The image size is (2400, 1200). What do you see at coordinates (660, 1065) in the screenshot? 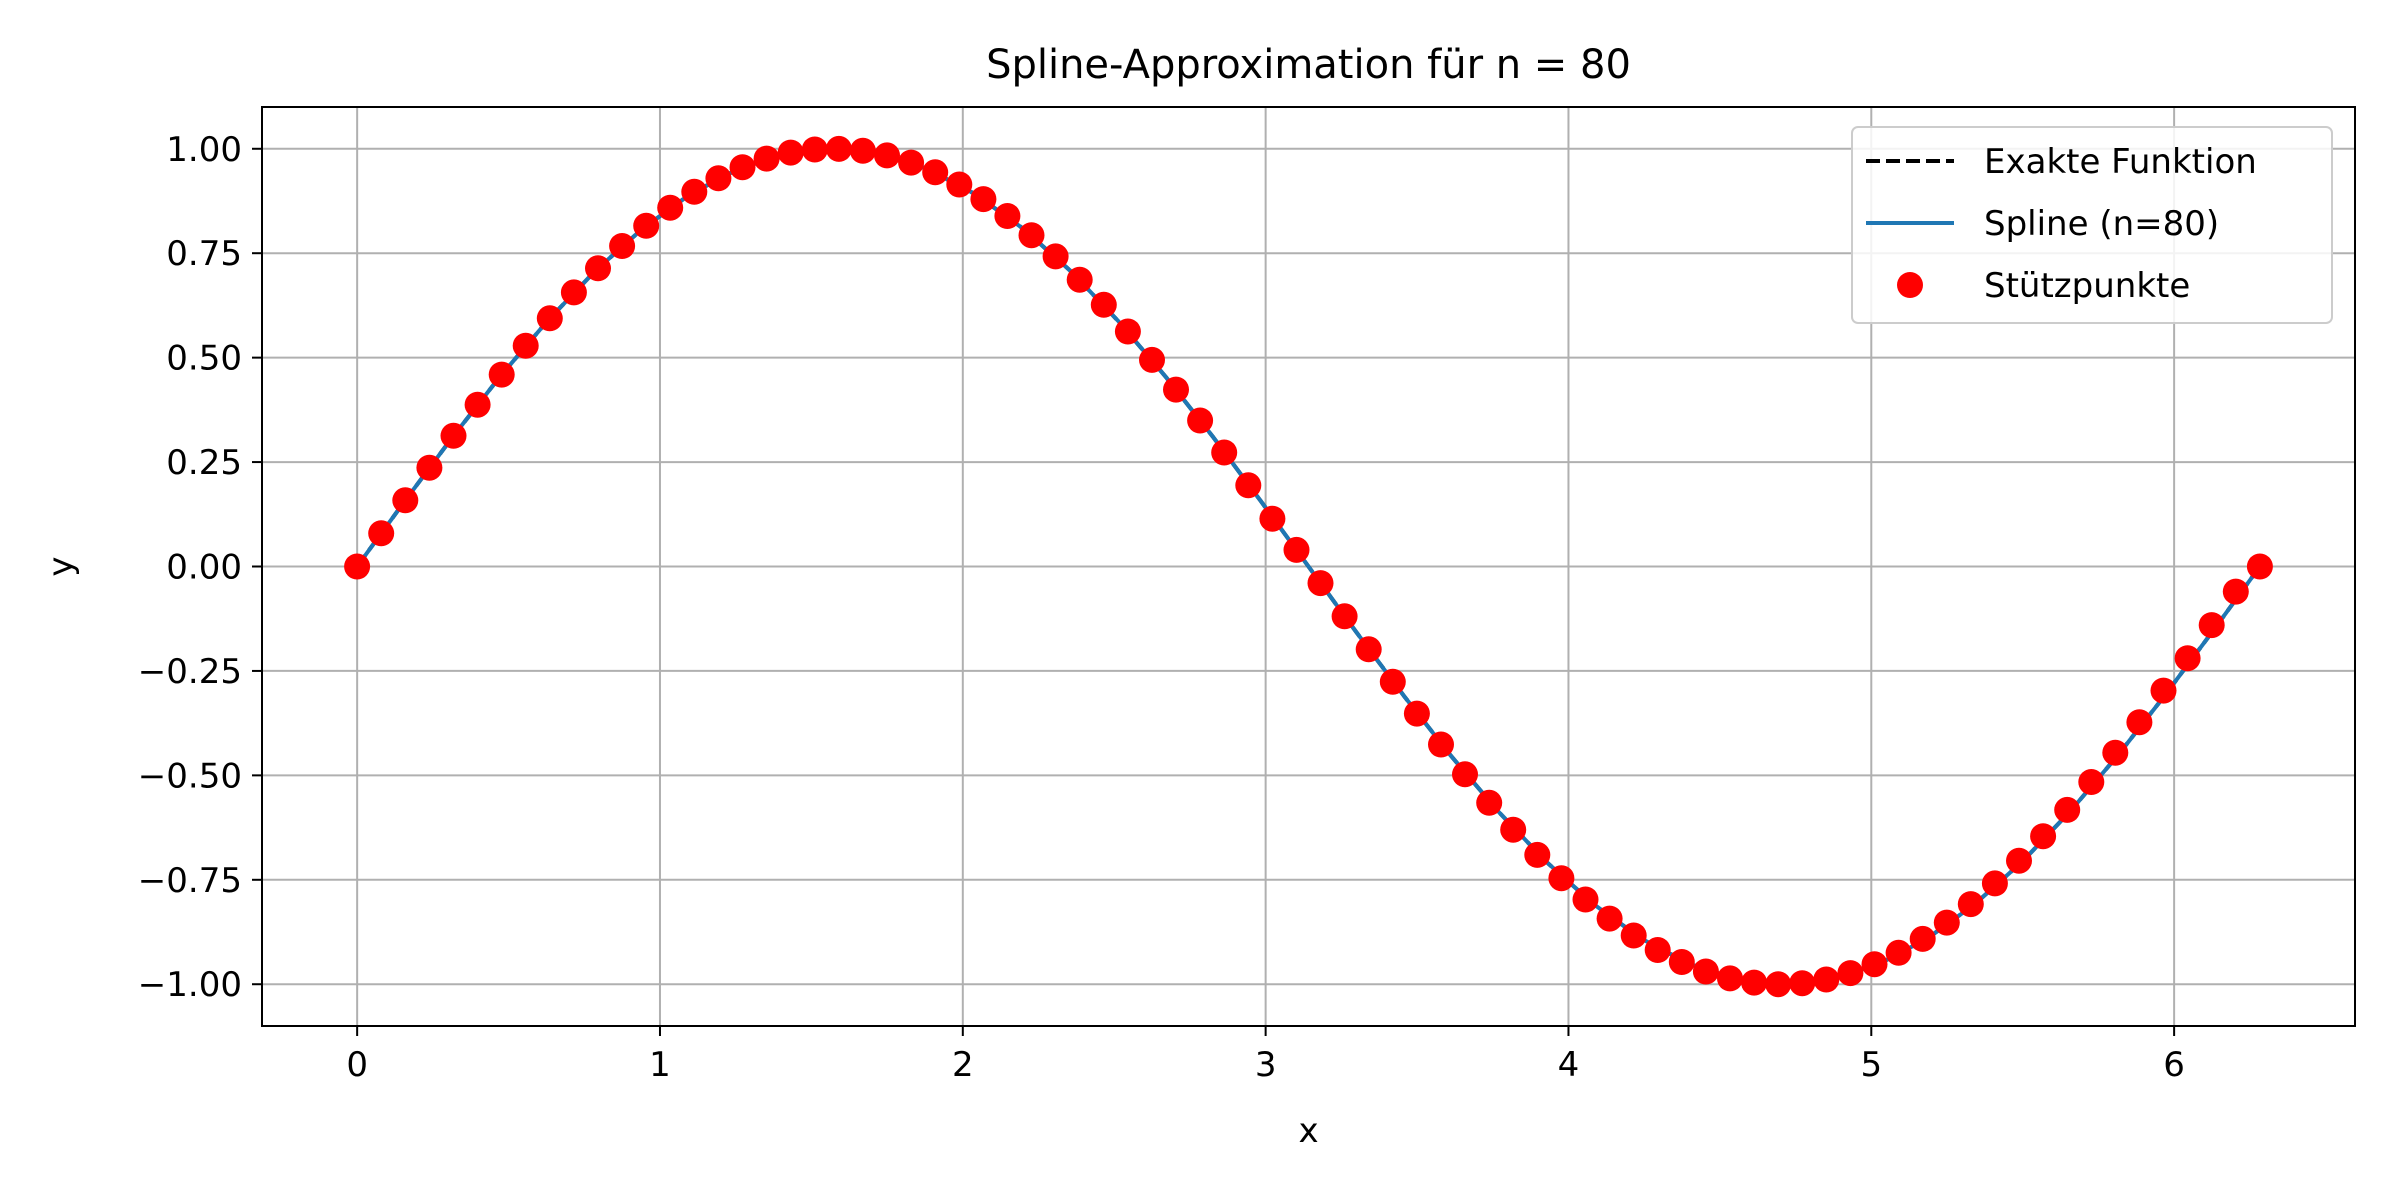
I see `x-tick-label: 1` at bounding box center [660, 1065].